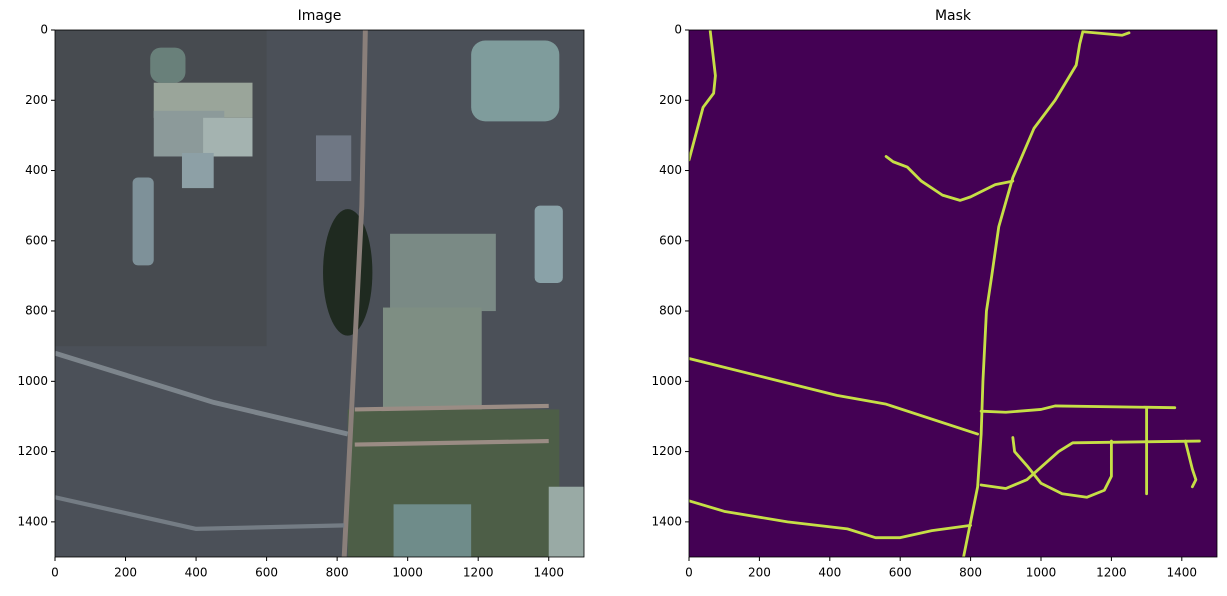 The image size is (1227, 596). I want to click on axes-title: Image, so click(320, 16).